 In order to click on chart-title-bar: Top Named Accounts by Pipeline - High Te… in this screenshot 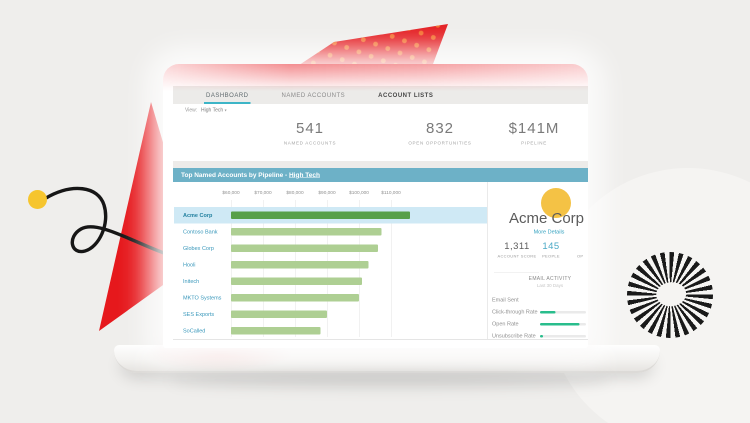, I will do `click(380, 175)`.